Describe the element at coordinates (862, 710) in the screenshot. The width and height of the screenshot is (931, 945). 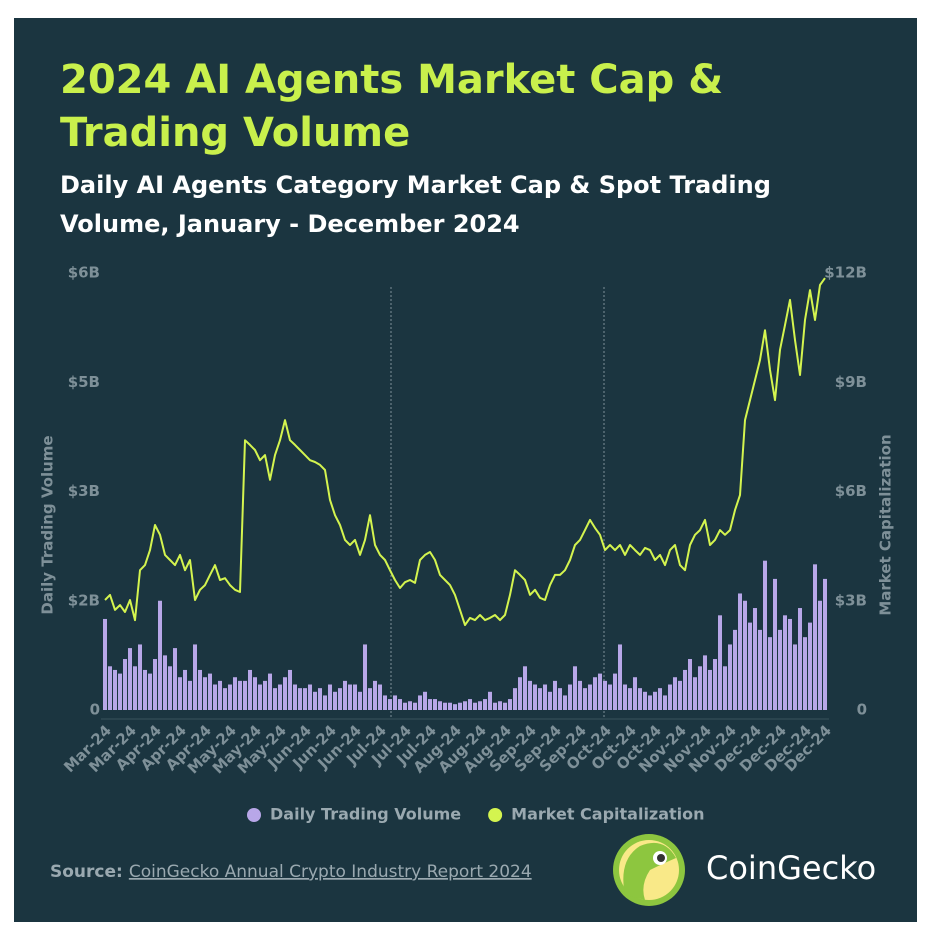
I see `y2-tick-label: 0` at that location.